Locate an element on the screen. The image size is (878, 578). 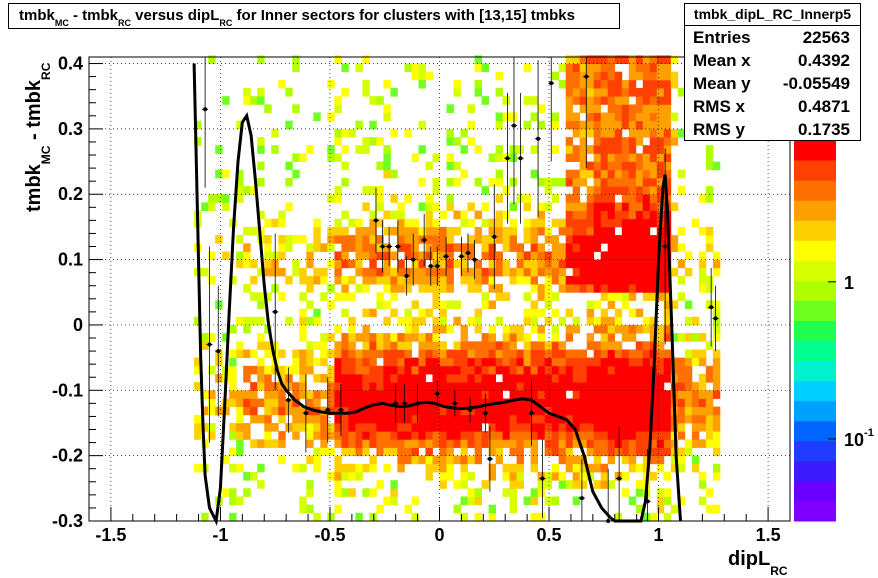
stats-value: 0.4392 is located at coordinates (824, 60).